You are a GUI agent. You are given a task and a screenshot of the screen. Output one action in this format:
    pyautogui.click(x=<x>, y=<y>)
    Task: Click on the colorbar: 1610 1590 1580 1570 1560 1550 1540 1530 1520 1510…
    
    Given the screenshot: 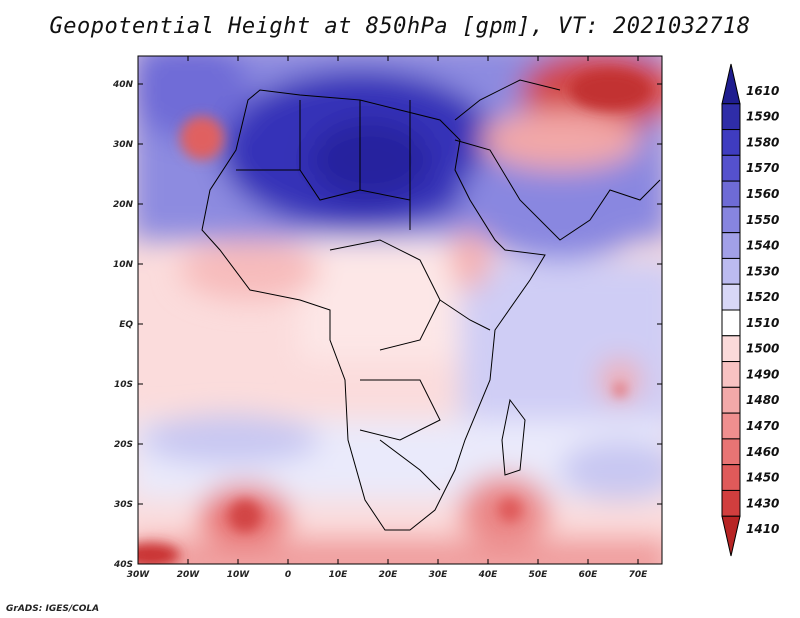 What is the action you would take?
    pyautogui.click(x=750, y=310)
    